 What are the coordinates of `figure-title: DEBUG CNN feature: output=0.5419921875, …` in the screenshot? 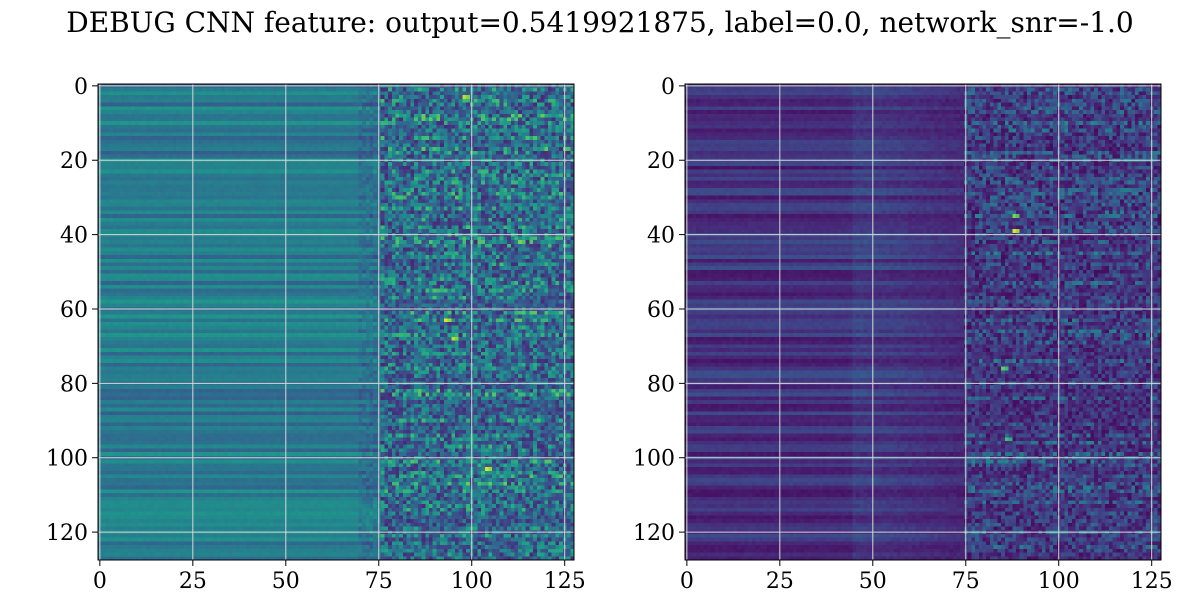 It's located at (600, 22).